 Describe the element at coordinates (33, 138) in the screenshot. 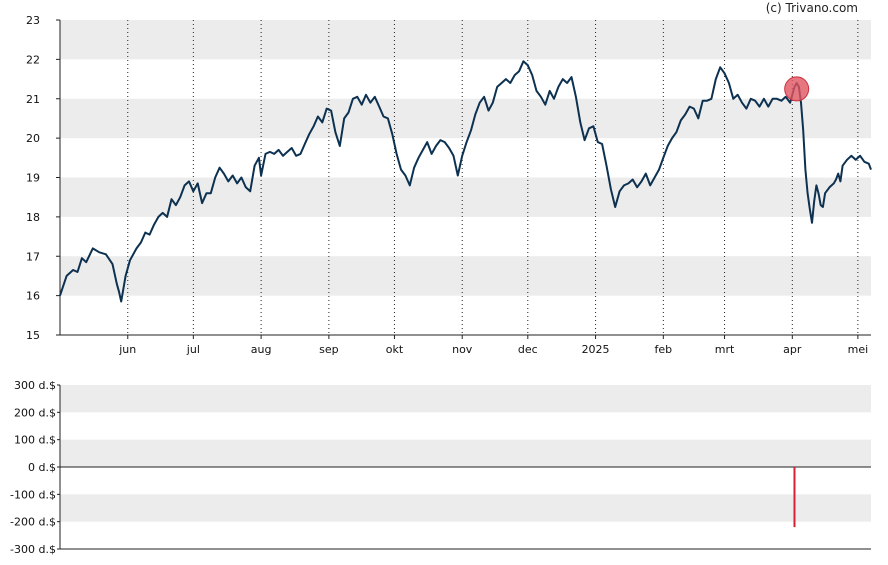

I see `y-tick-label: 20` at that location.